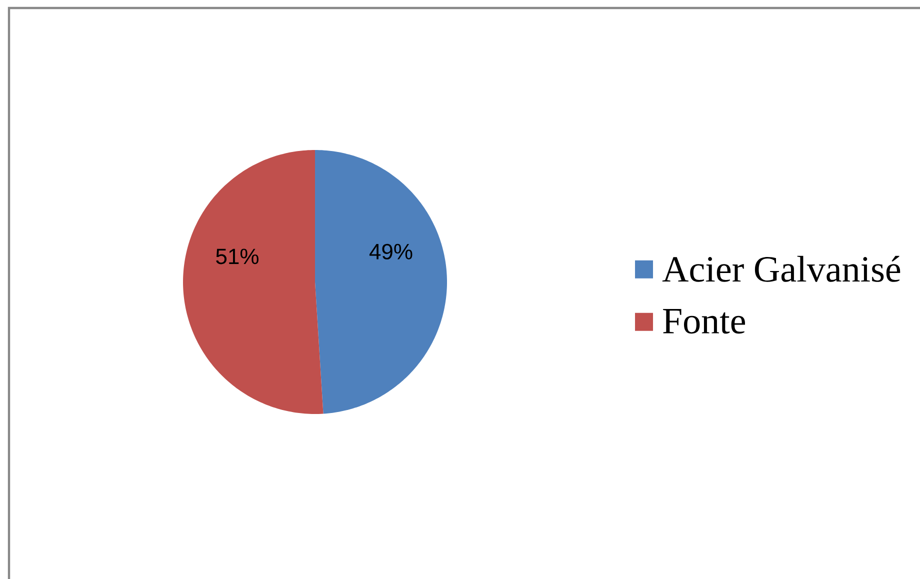 The width and height of the screenshot is (920, 579). What do you see at coordinates (704, 321) in the screenshot?
I see `legend-label: Fonte` at bounding box center [704, 321].